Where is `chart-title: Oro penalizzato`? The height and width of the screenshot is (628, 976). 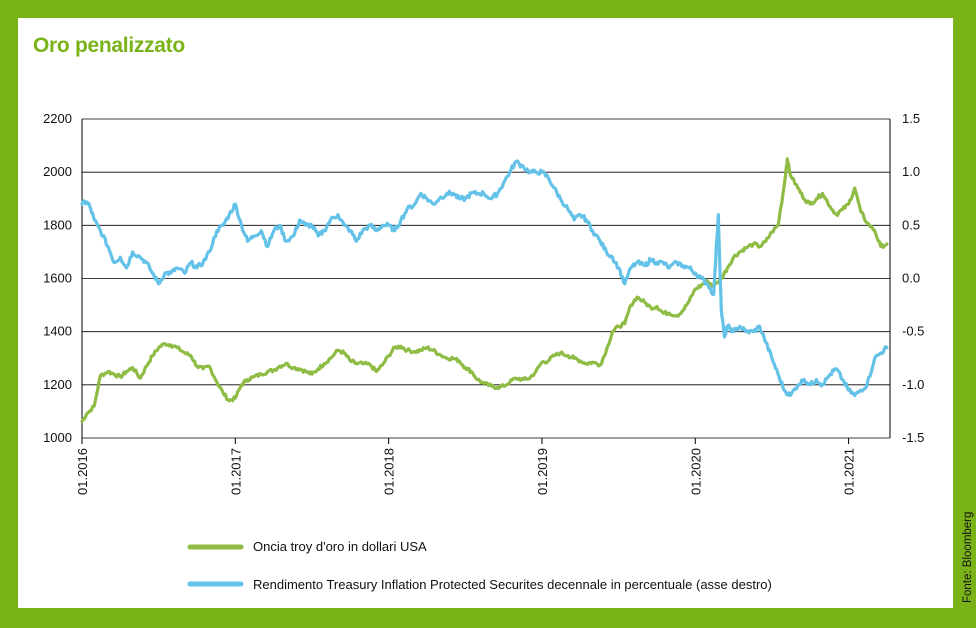
chart-title: Oro penalizzato is located at coordinates (109, 45).